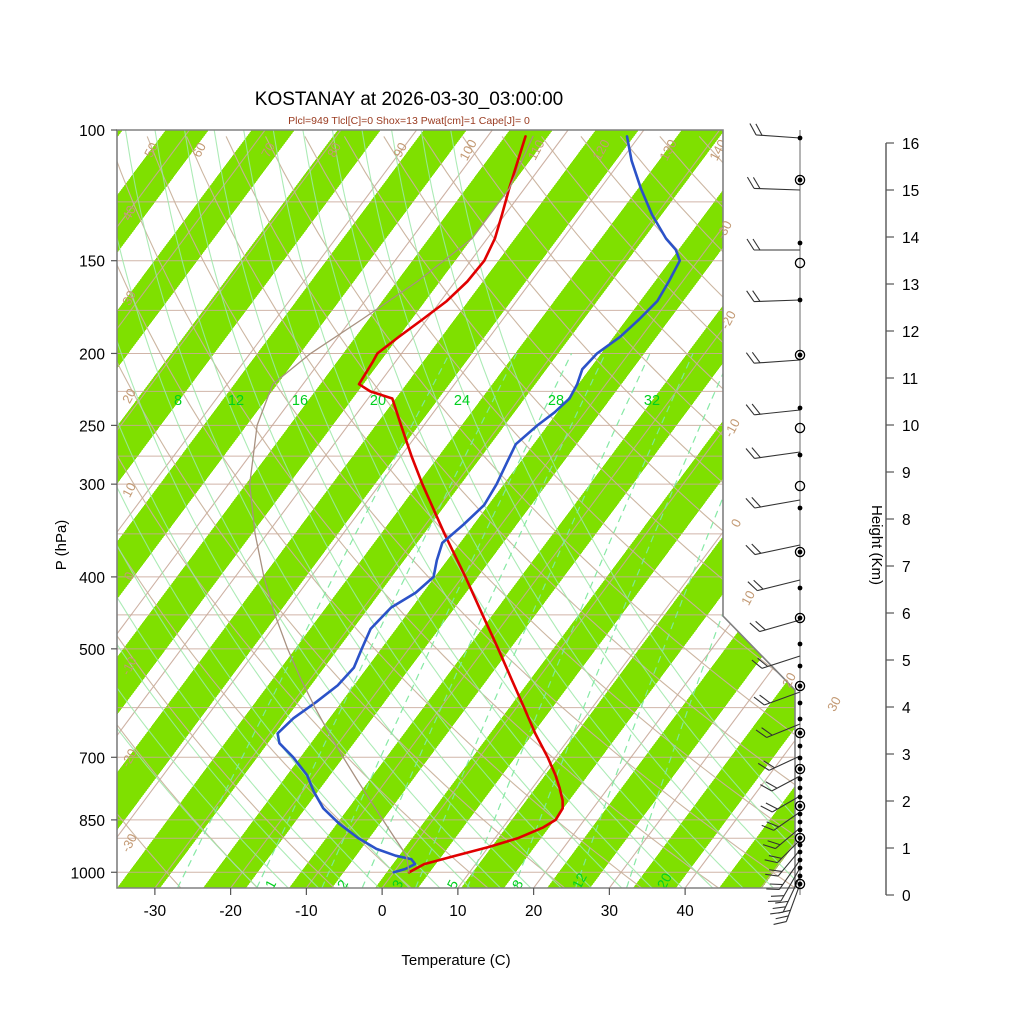 This screenshot has width=1024, height=1024. Describe the element at coordinates (378, 401) in the screenshot. I see `moist-adiabat-label: 20` at that location.